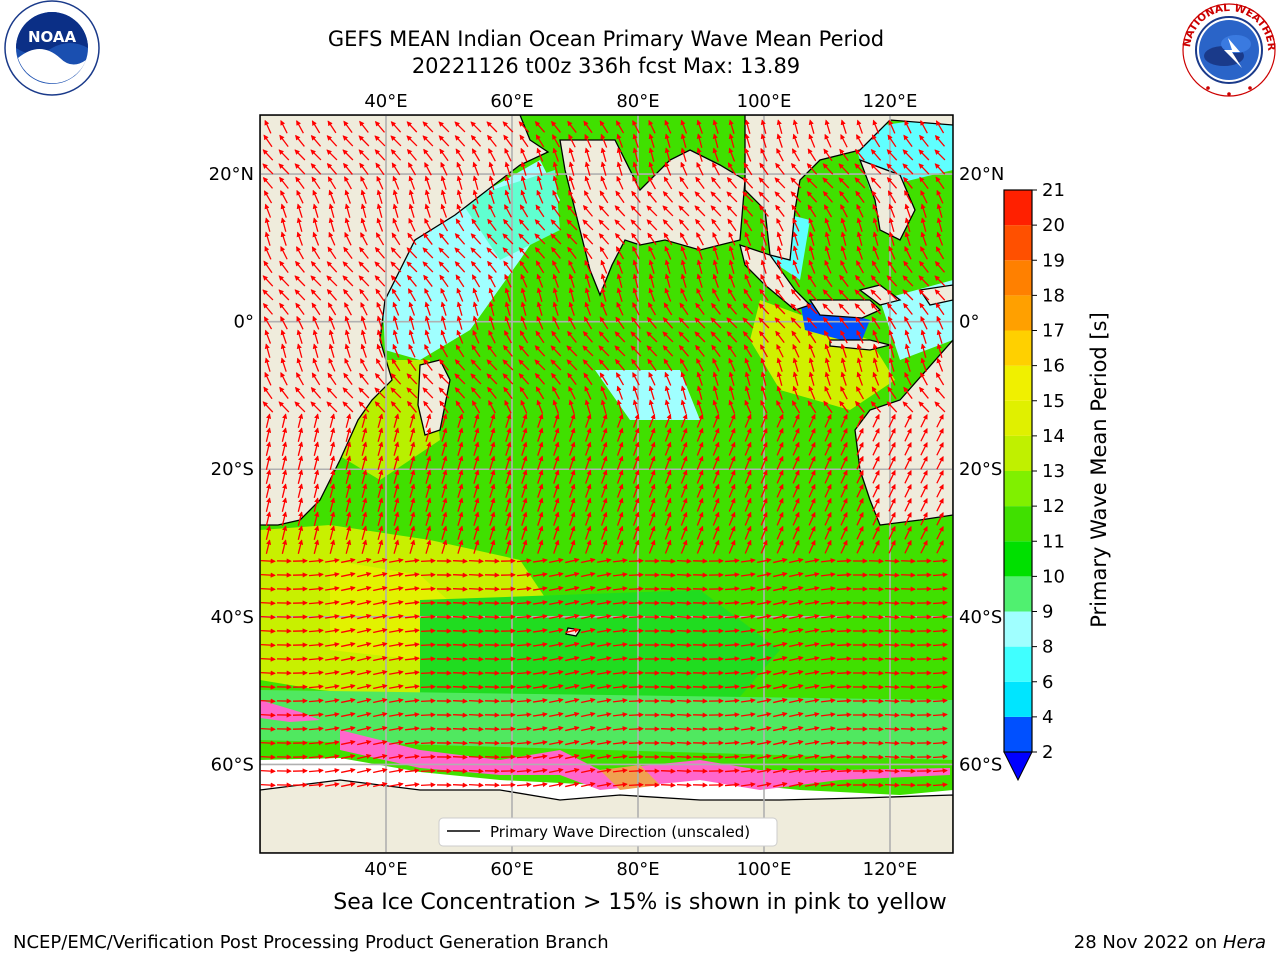 The height and width of the screenshot is (960, 1280). What do you see at coordinates (1227, 48) in the screenshot?
I see `nws-logo-icon: NATIONAL WEATHER SERVICE` at bounding box center [1227, 48].